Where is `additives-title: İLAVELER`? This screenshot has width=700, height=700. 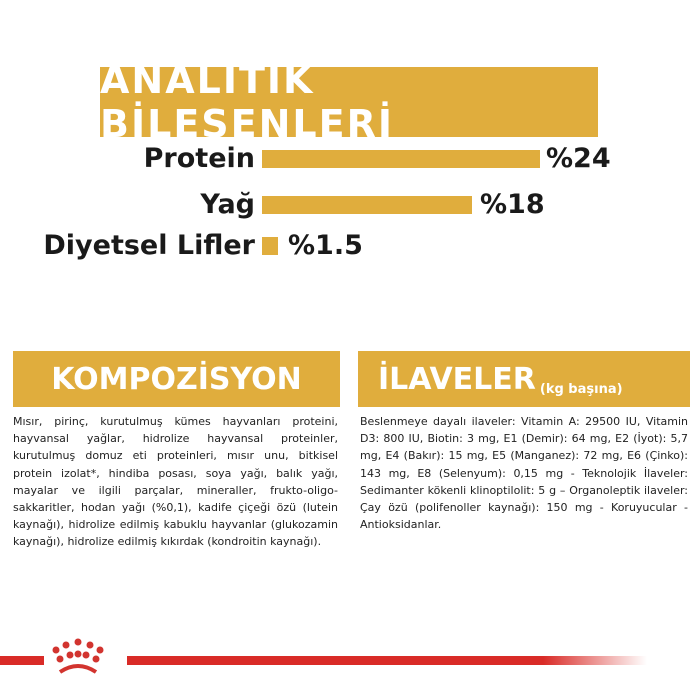 additives-title: İLAVELER is located at coordinates (457, 379).